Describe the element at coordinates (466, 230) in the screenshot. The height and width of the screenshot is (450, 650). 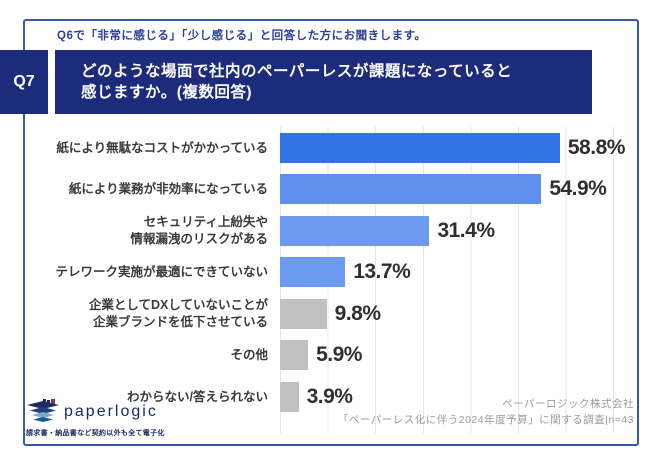
I see `value-label: 31.4%` at that location.